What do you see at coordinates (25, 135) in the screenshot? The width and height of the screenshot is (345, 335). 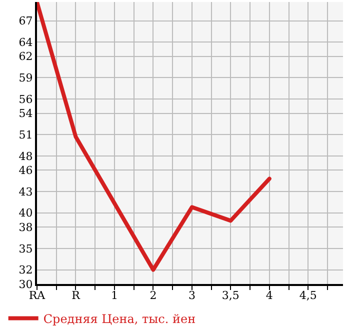 I see `y-tick-label: 51` at bounding box center [25, 135].